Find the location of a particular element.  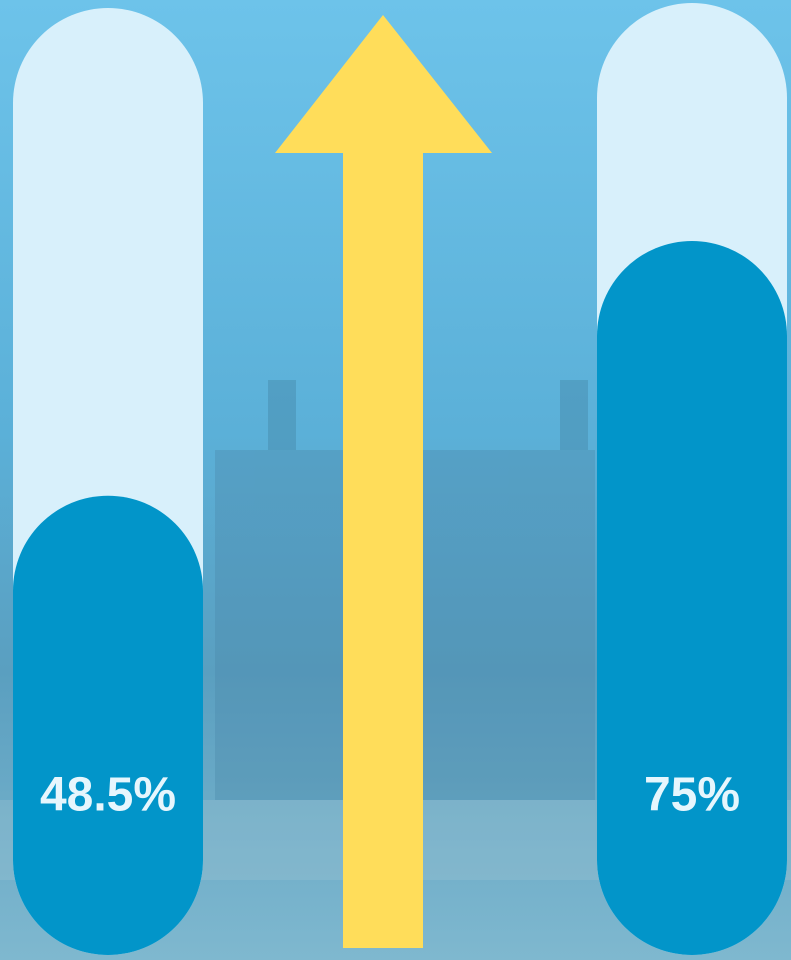

value-label: 48.5% is located at coordinates (108, 795).